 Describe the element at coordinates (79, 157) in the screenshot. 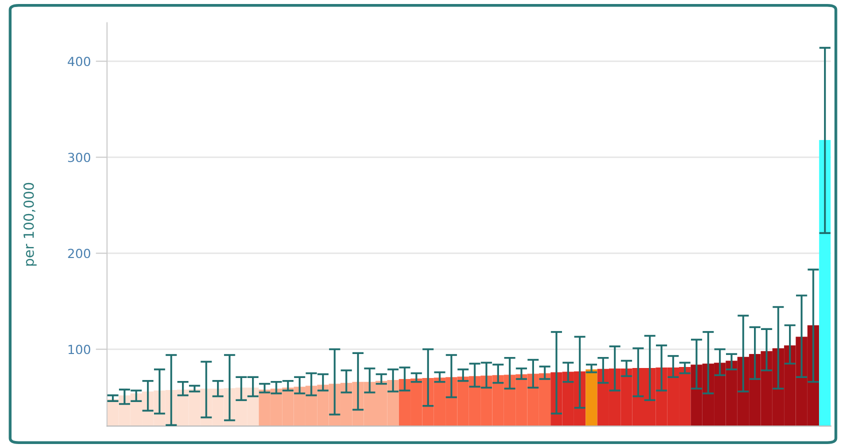

I see `y-tick-label: 300` at that location.